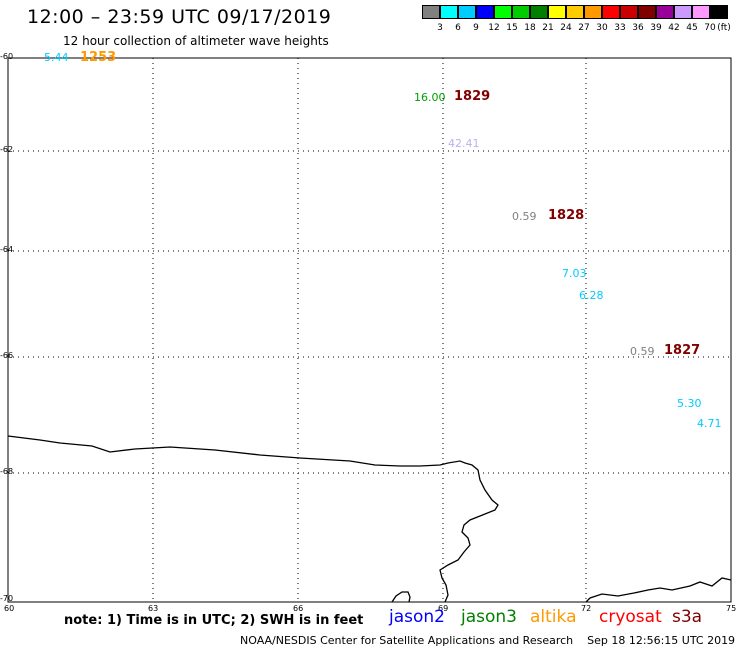 This screenshot has width=740, height=650. I want to click on legend-tick-label: 6, so click(458, 28).